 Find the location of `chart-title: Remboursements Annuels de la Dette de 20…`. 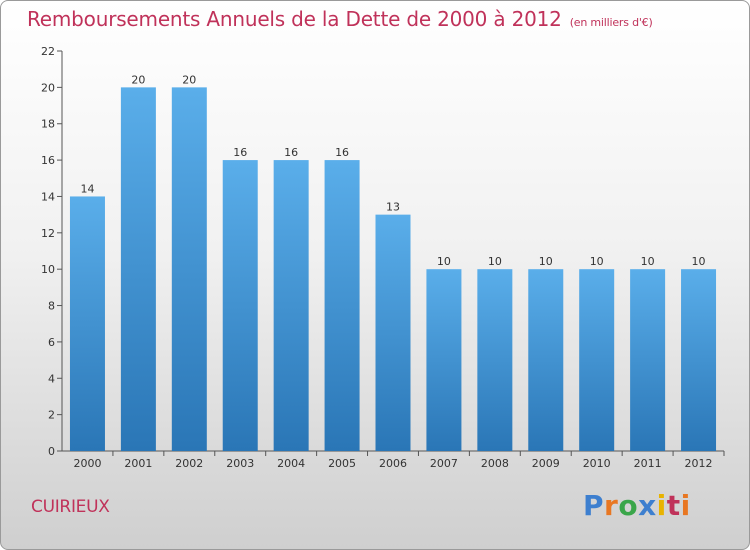

chart-title: Remboursements Annuels de la Dette de 20… is located at coordinates (340, 19).